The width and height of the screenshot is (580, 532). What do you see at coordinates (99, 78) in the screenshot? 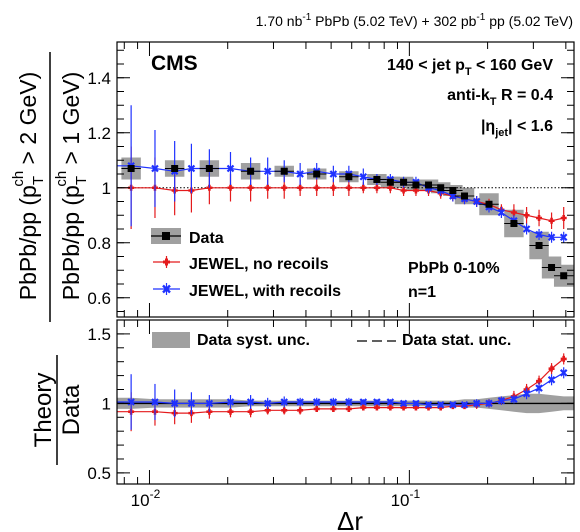
I see `y-tick-label: 1.4` at bounding box center [99, 78].